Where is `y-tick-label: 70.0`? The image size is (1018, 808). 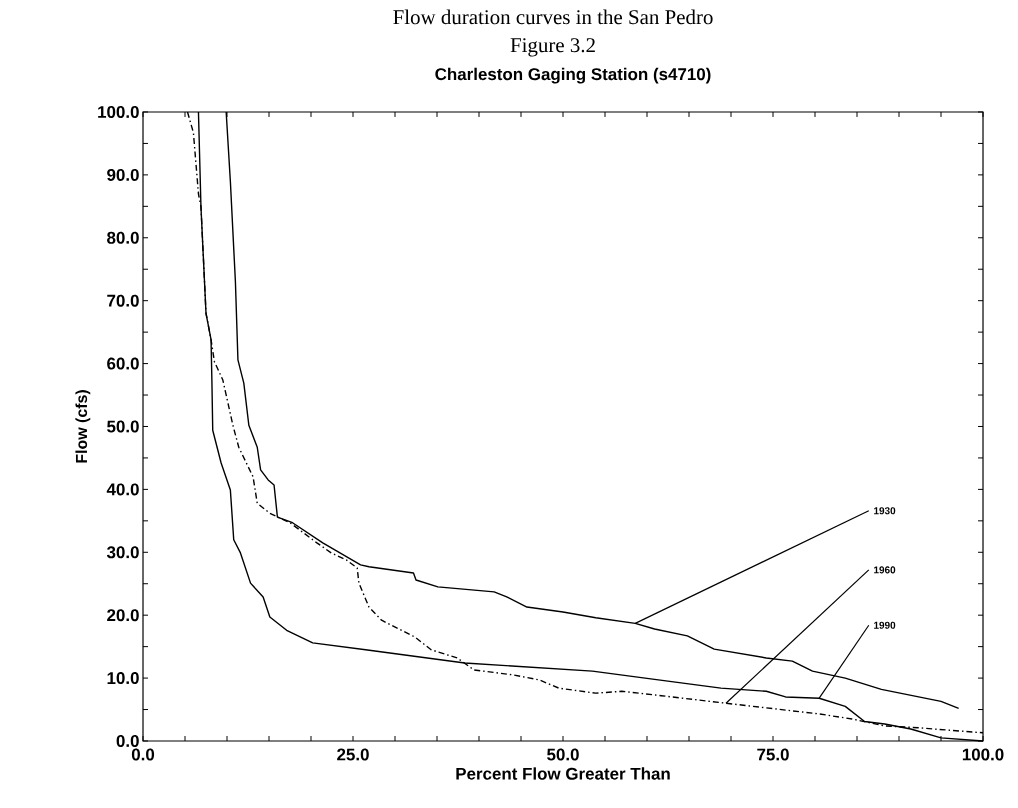 y-tick-label: 70.0 is located at coordinates (123, 300).